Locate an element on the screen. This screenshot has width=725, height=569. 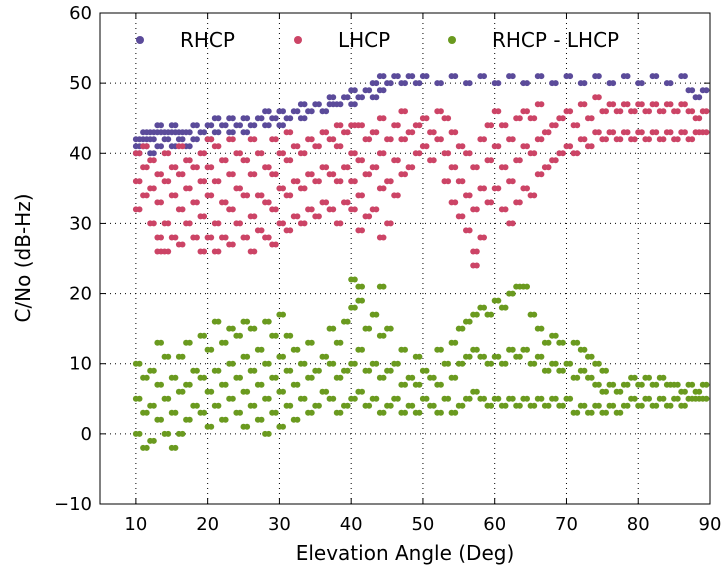
x-tick-label: 80 is located at coordinates (638, 524).